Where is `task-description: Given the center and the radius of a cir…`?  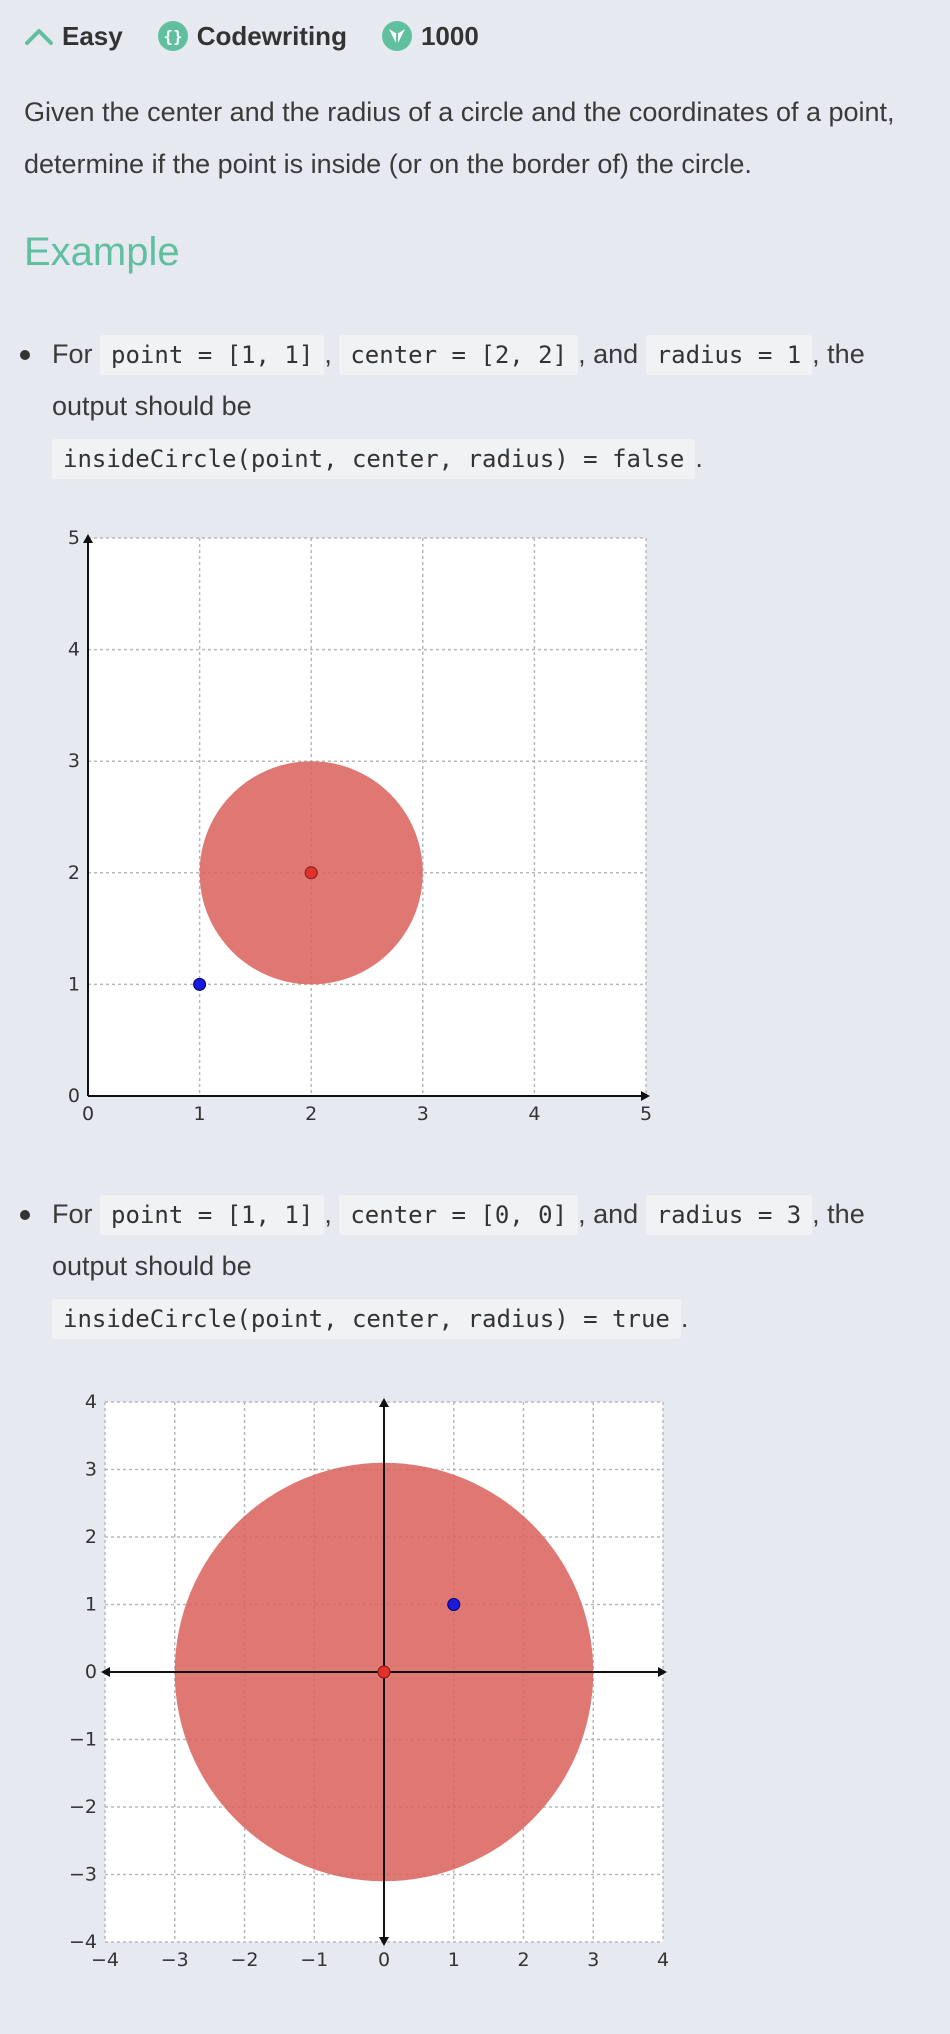 task-description: Given the center and the radius of a cir… is located at coordinates (487, 138).